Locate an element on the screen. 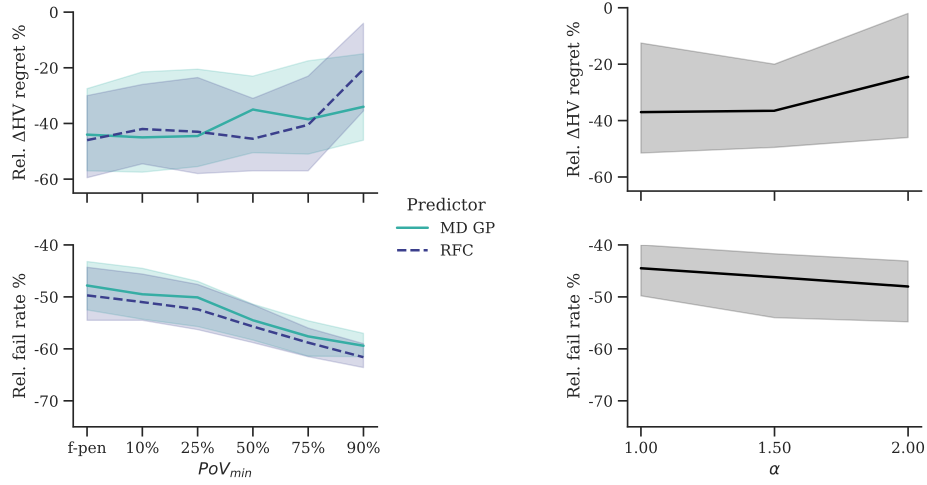  x-tick-label: 10% is located at coordinates (142, 448).